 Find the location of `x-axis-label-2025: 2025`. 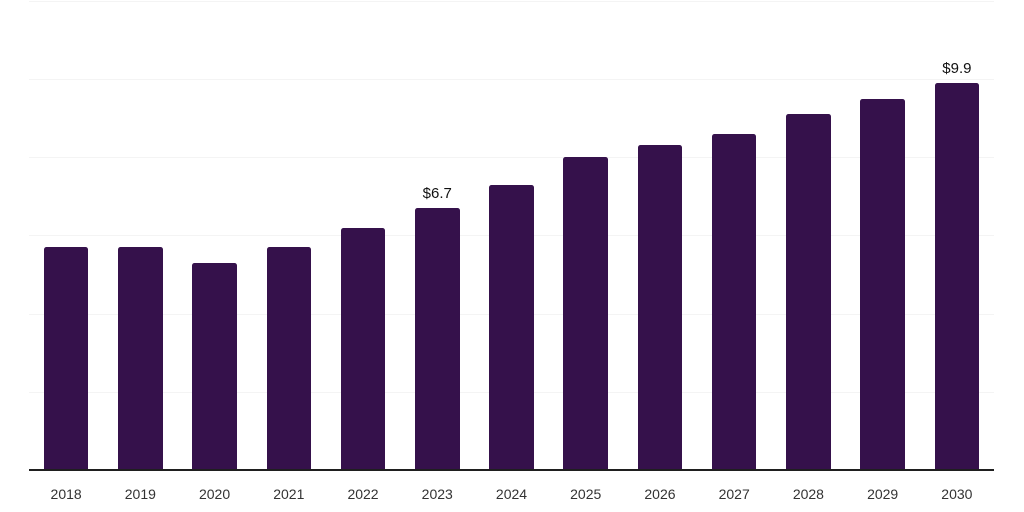

x-axis-label-2025: 2025 is located at coordinates (586, 494).